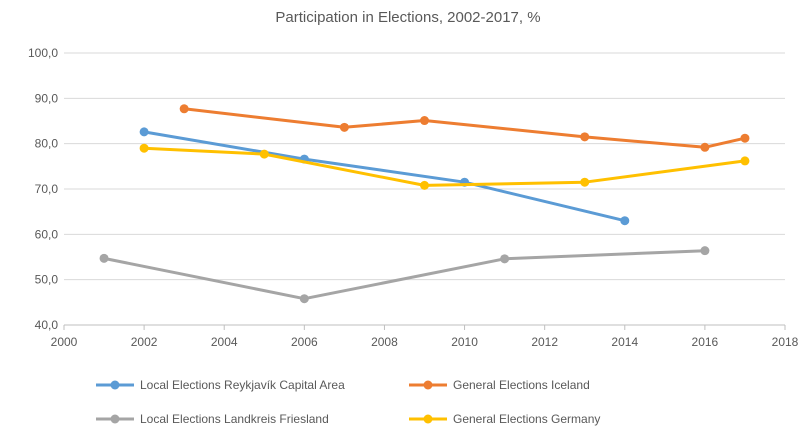  Describe the element at coordinates (234, 419) in the screenshot. I see `legend-label: Local Elections Landkreis Friesland` at that location.